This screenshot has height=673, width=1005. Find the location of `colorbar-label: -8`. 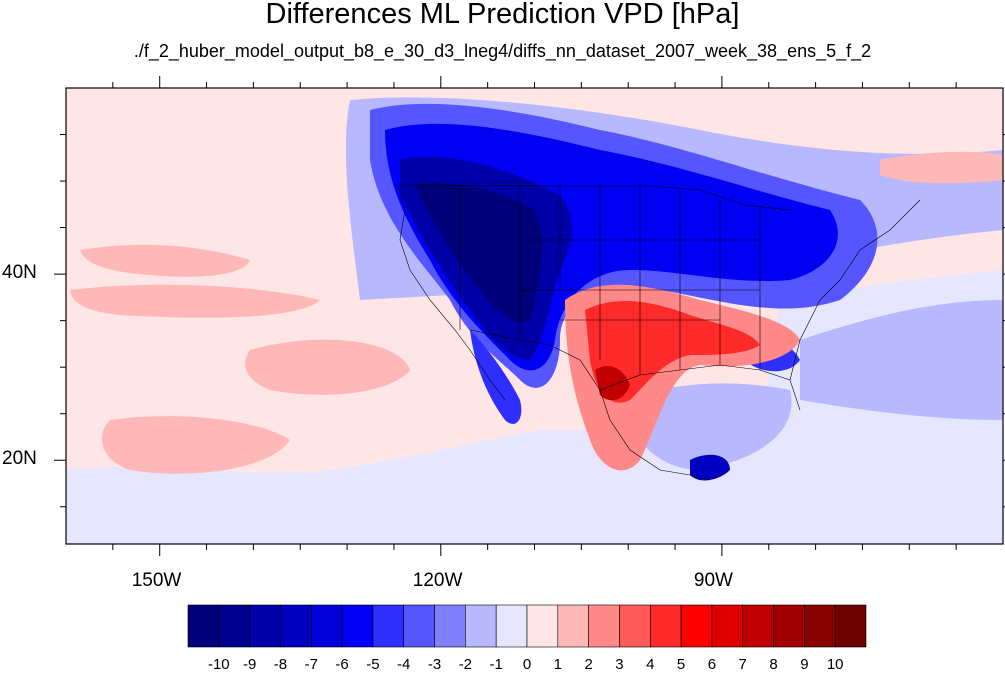

colorbar-label: -8 is located at coordinates (280, 664).